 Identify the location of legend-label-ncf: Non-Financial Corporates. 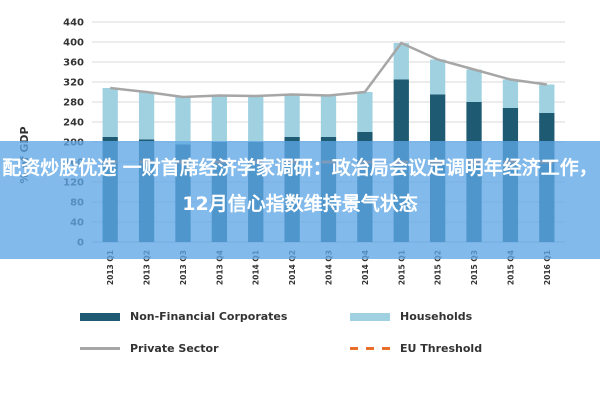
(209, 316).